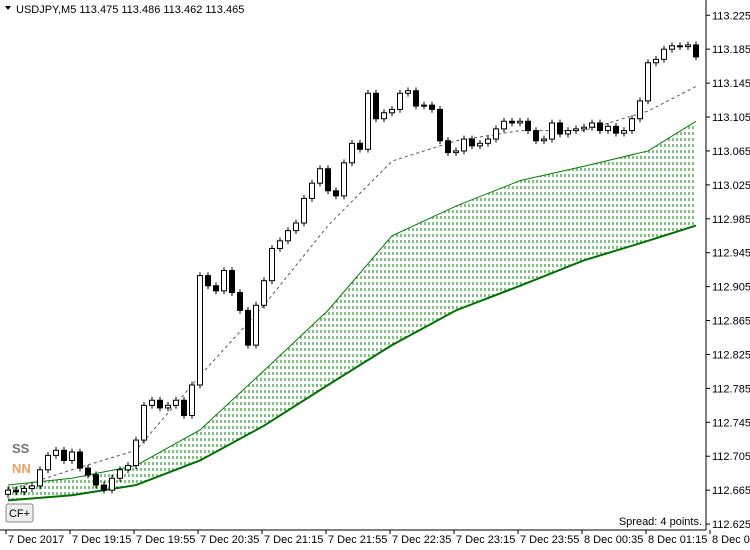  What do you see at coordinates (549, 540) in the screenshot?
I see `x-tick-label: 7 Dec 23:55` at bounding box center [549, 540].